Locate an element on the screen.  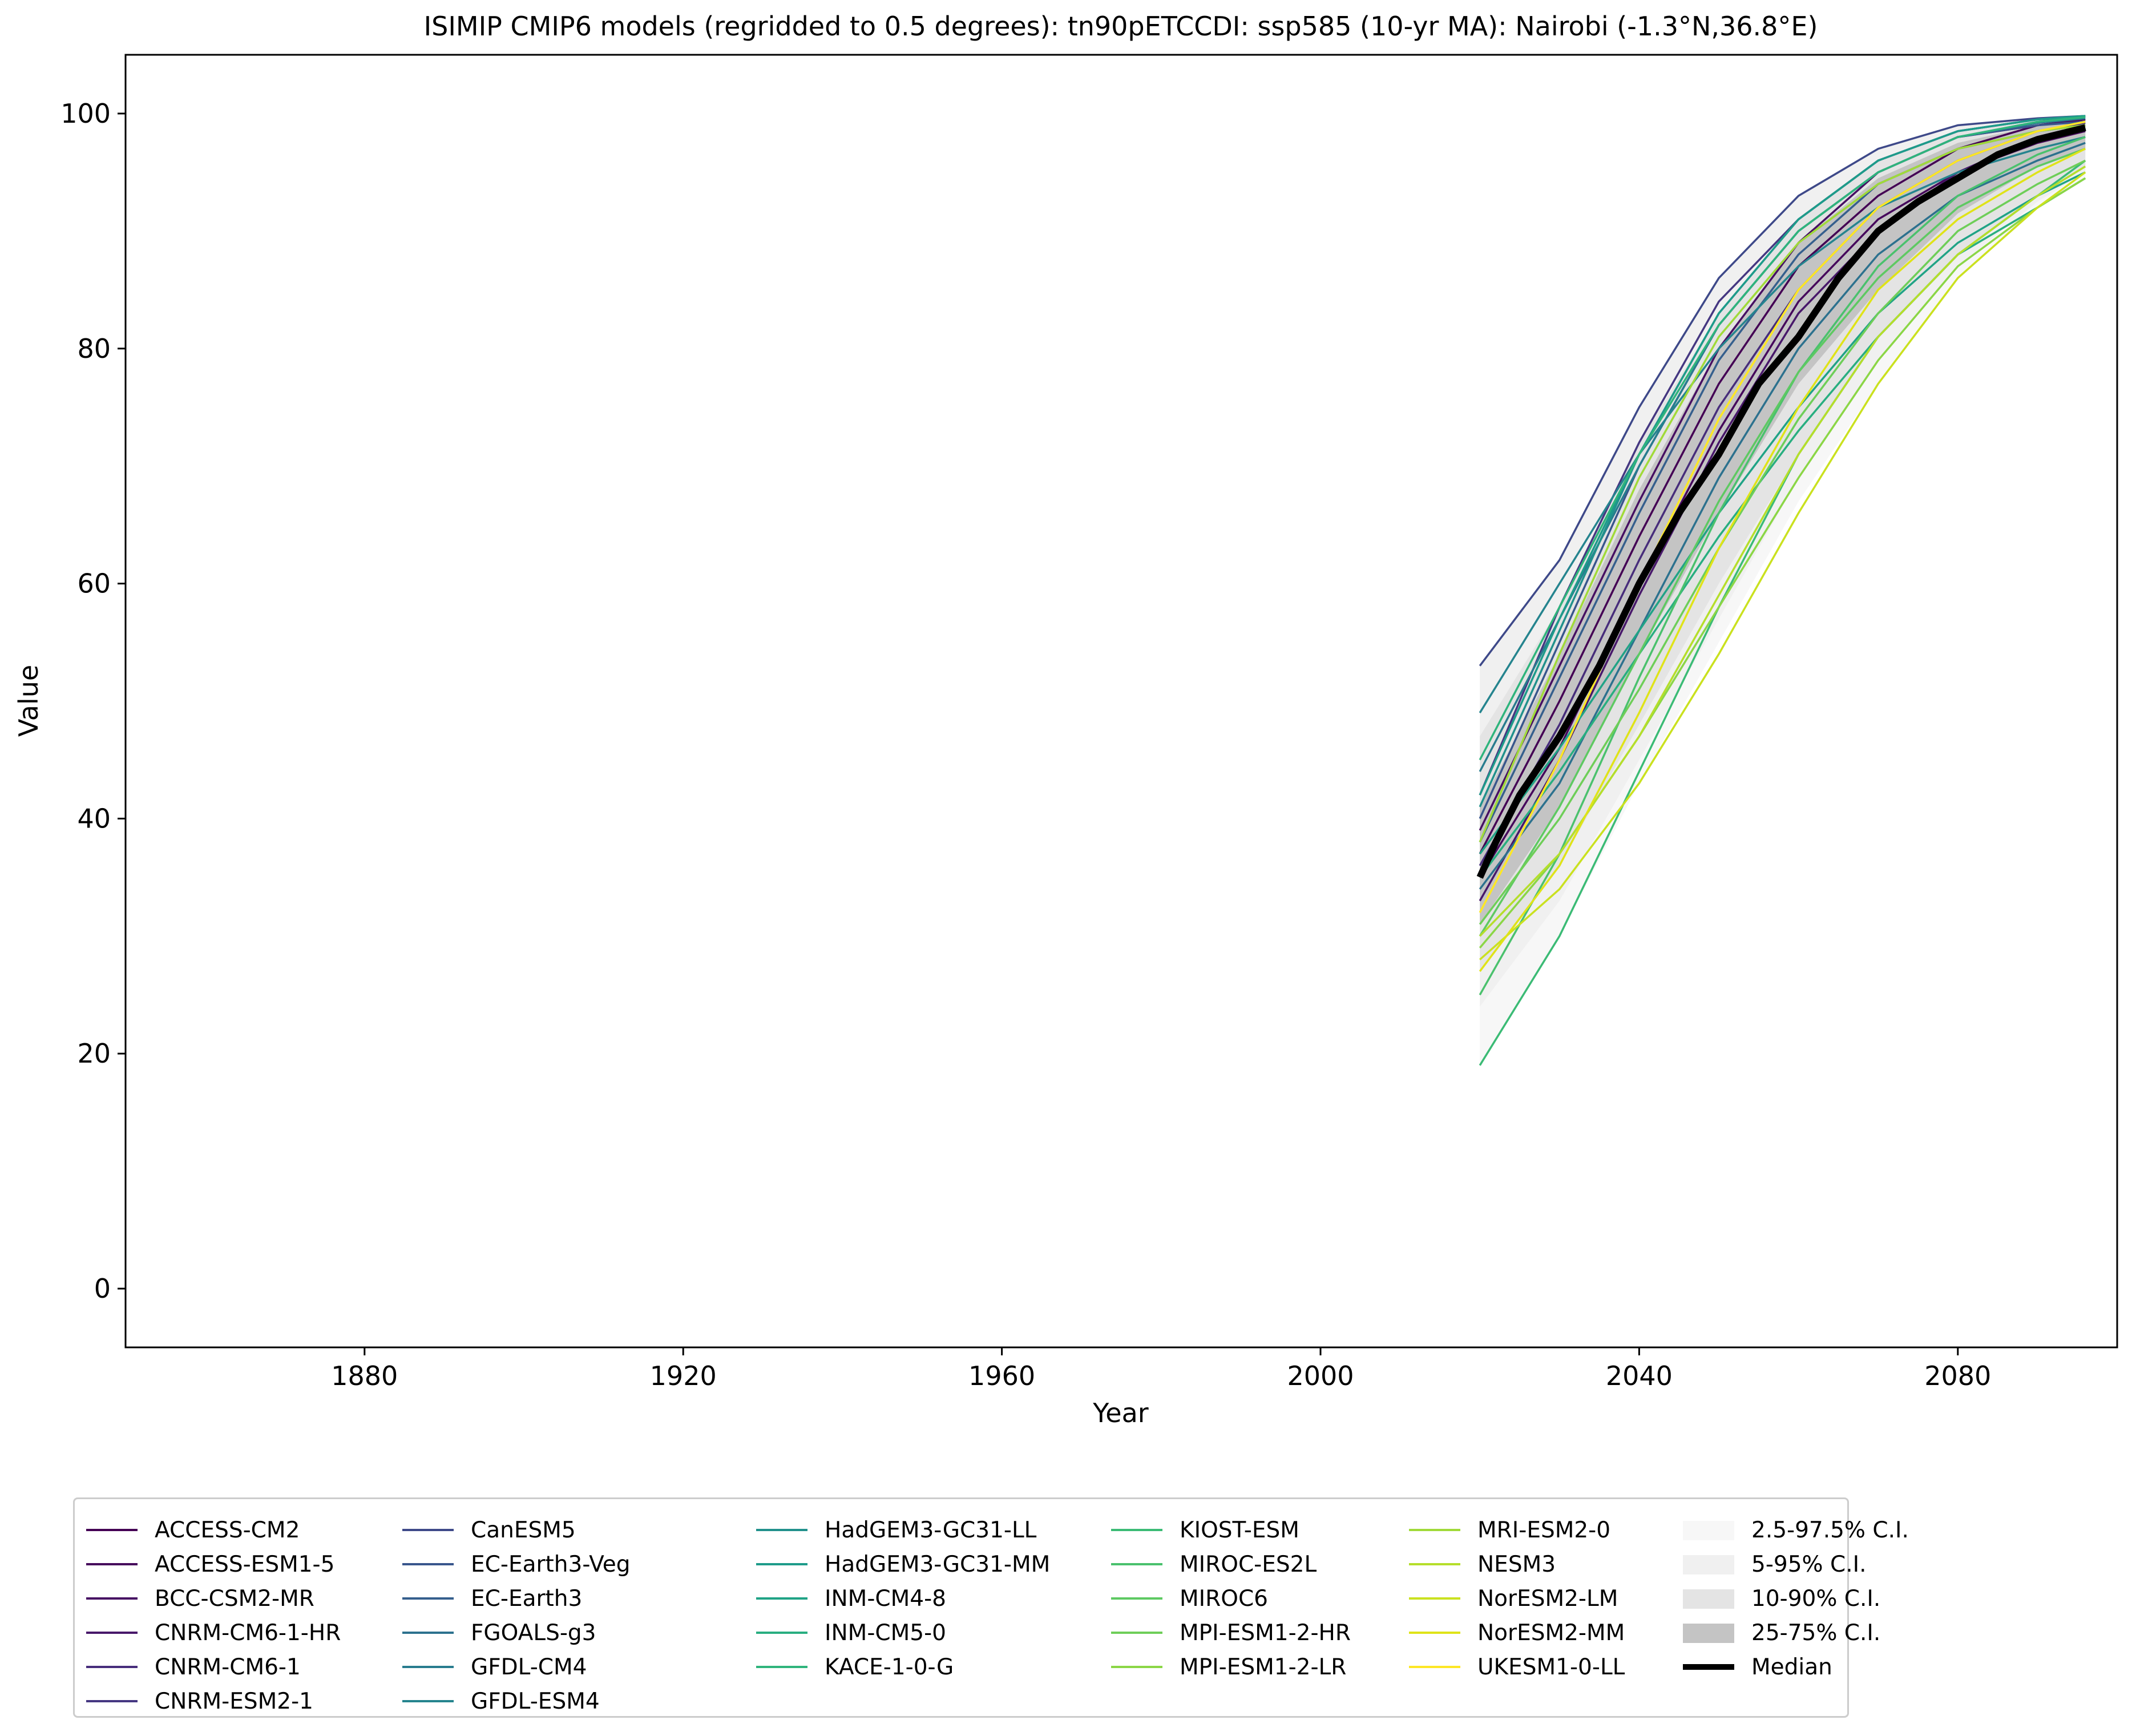
x-tick-label-2: 1960 is located at coordinates (1001, 1375).